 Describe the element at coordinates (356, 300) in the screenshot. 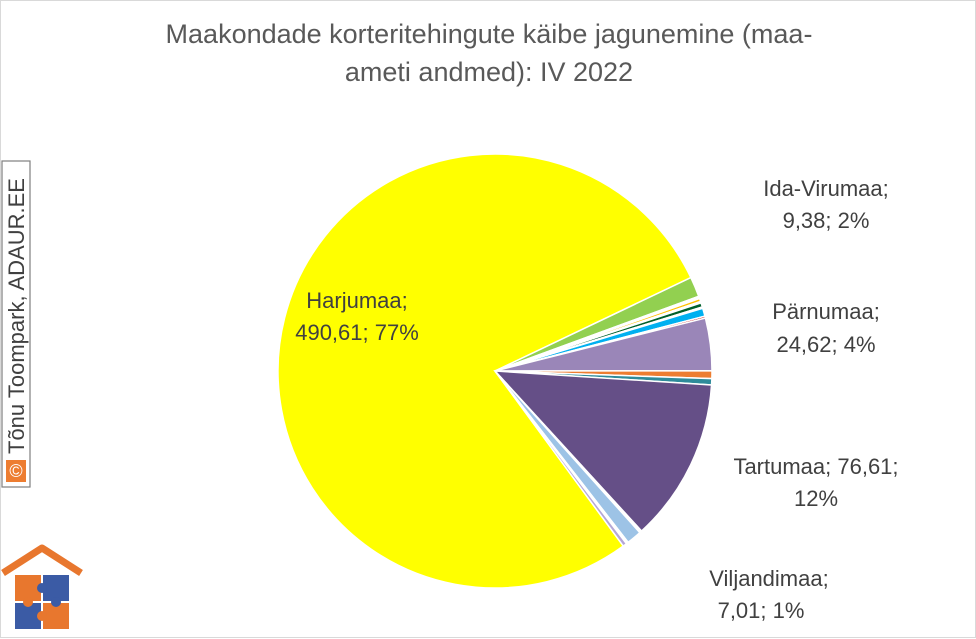

I see `label-harjumaa-line-1: Harjumaa;` at that location.